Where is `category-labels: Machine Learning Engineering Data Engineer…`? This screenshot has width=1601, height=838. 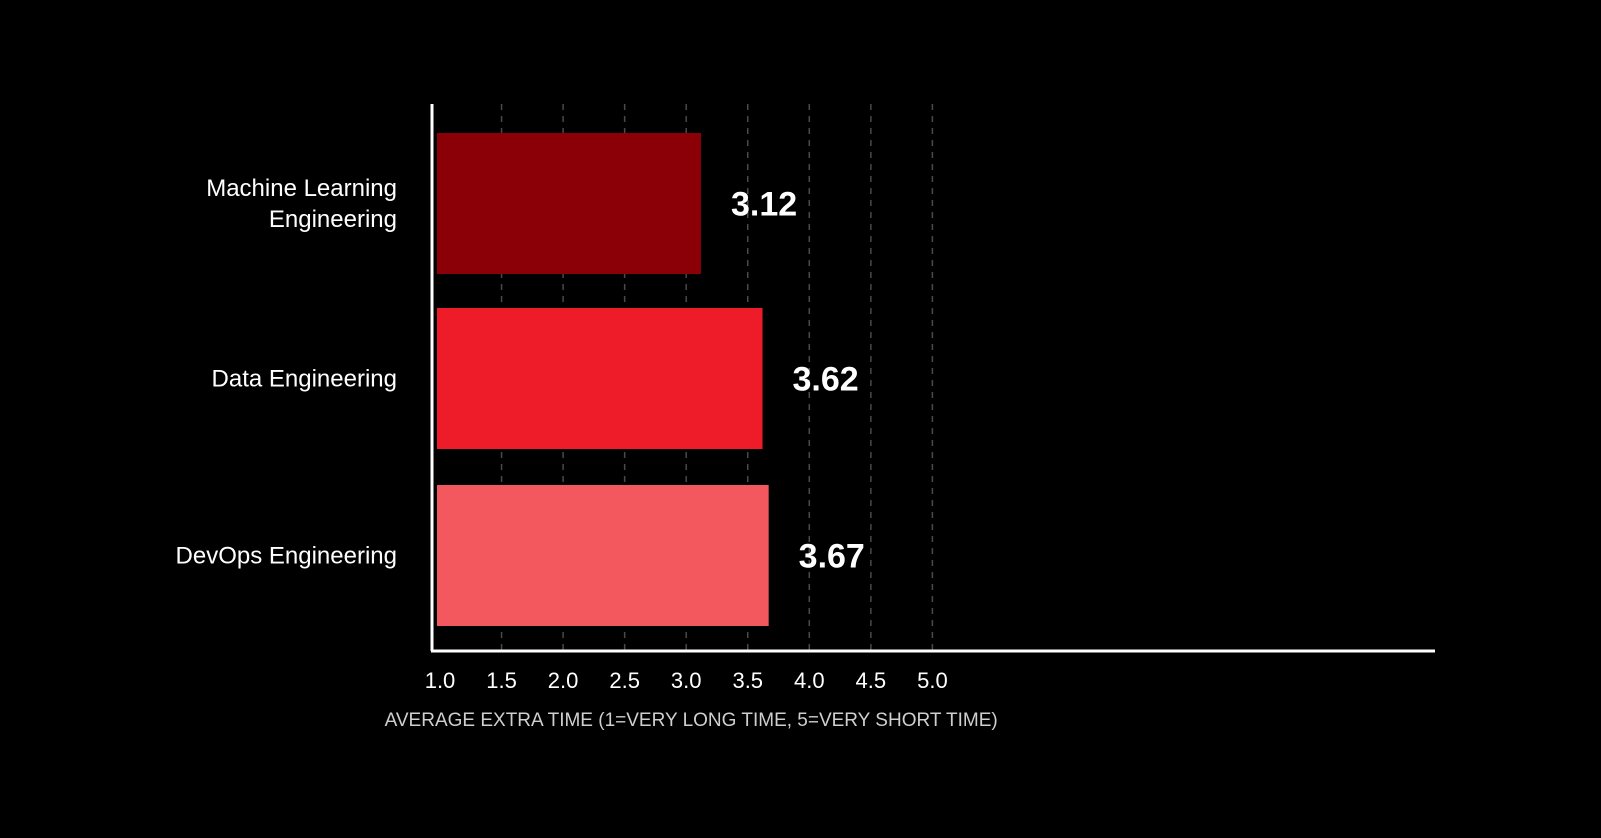
category-labels: Machine Learning Engineering Data Engineer… is located at coordinates (286, 372).